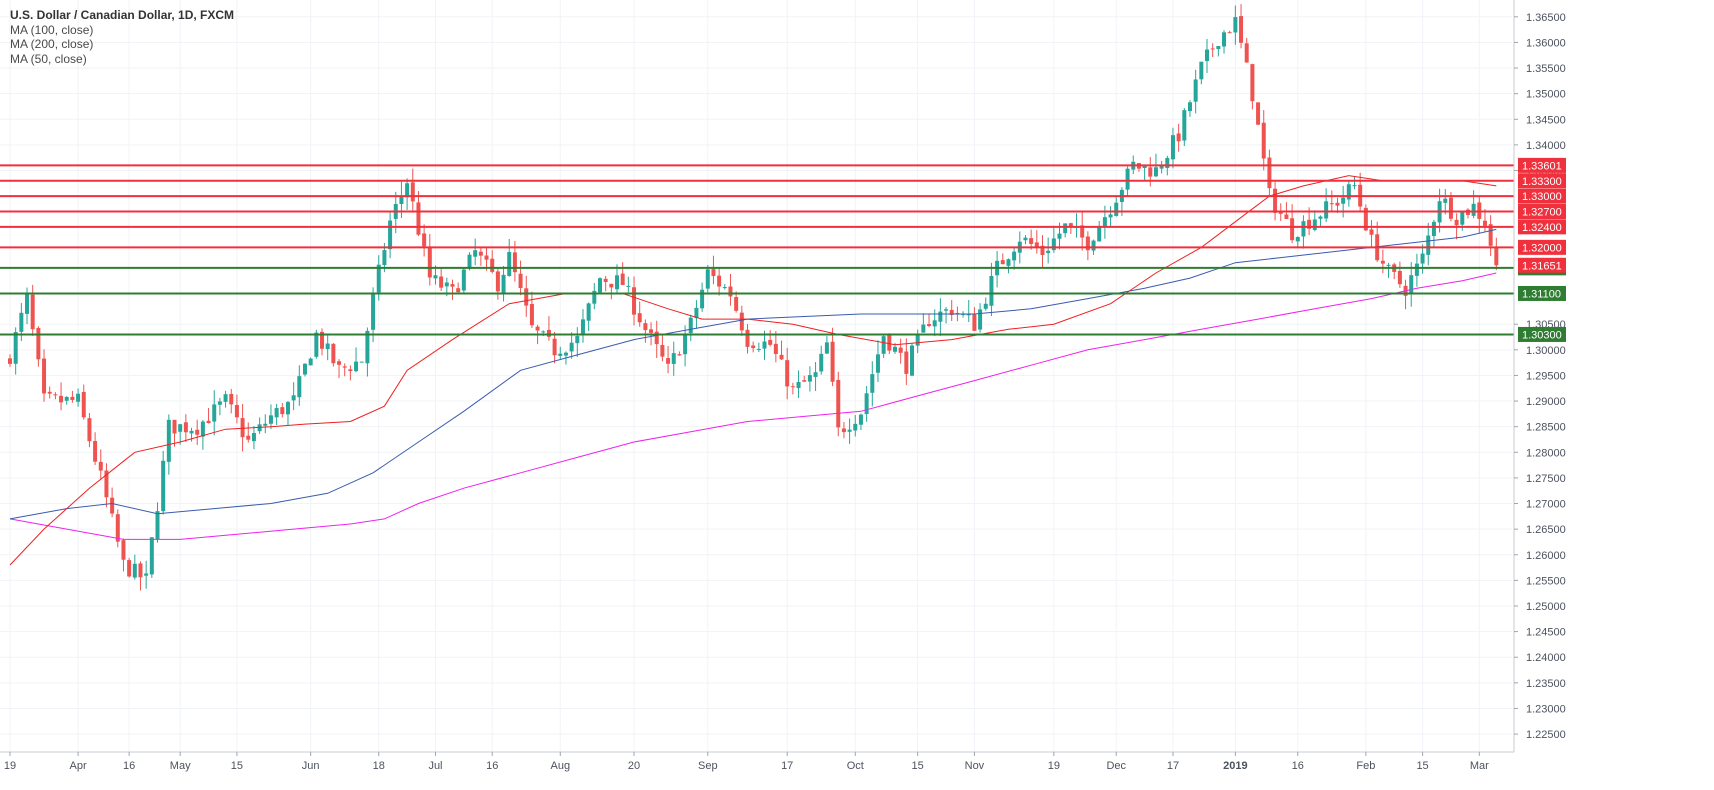 The width and height of the screenshot is (1714, 790). I want to click on level-price-label: 1.33300, so click(1542, 181).